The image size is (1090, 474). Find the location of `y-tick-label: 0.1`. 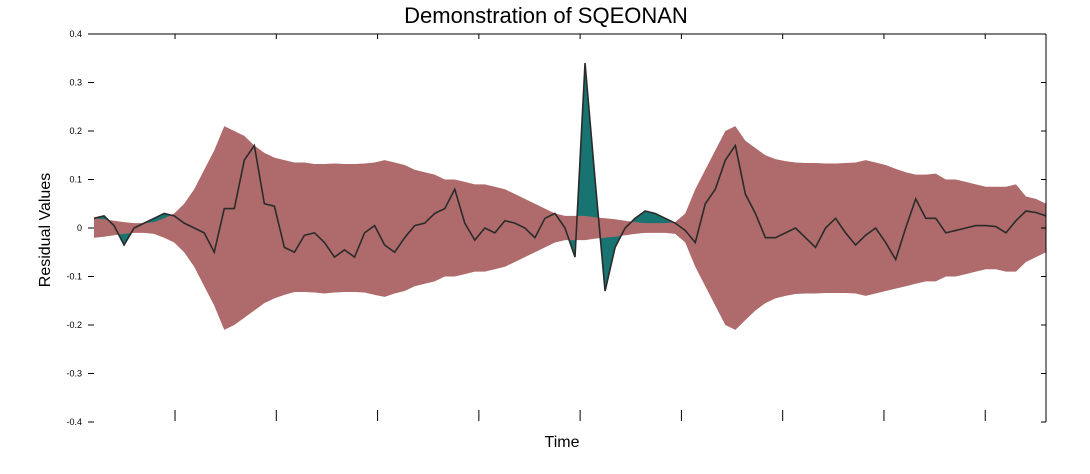

y-tick-label: 0.1 is located at coordinates (75, 180).